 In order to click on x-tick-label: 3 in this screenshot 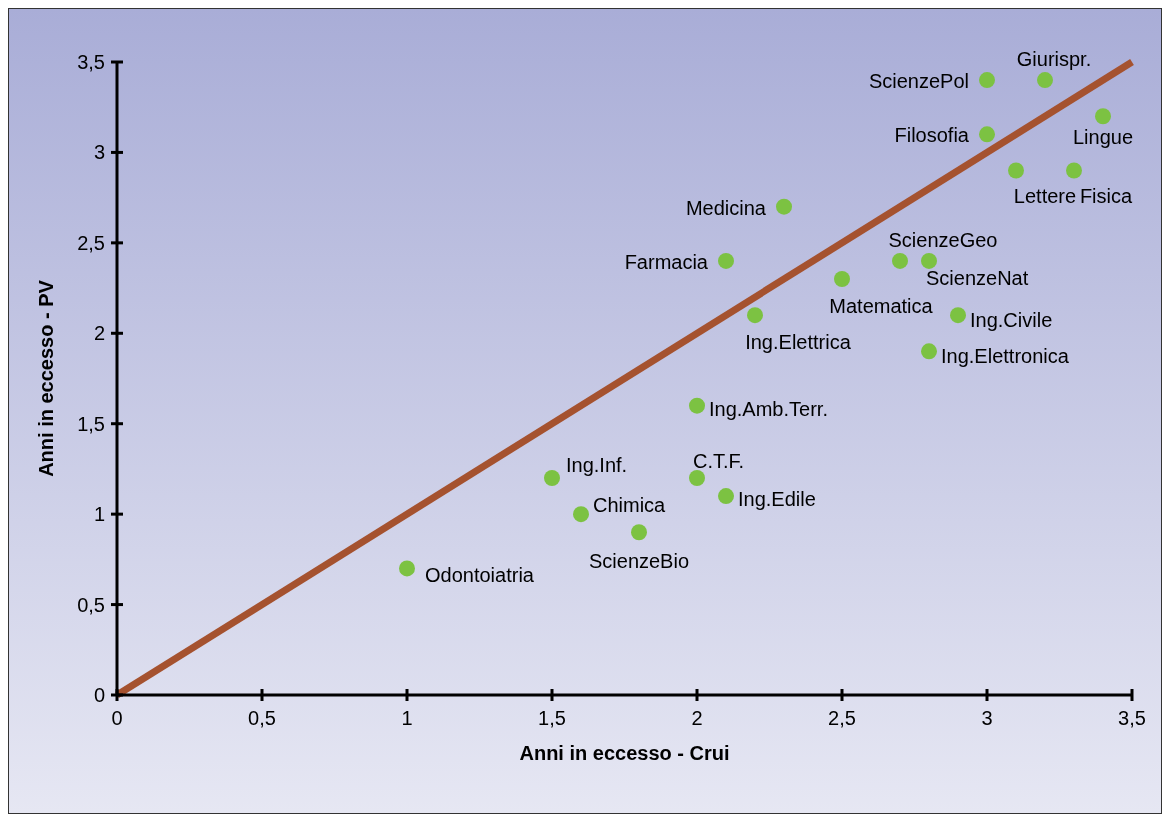, I will do `click(987, 718)`.